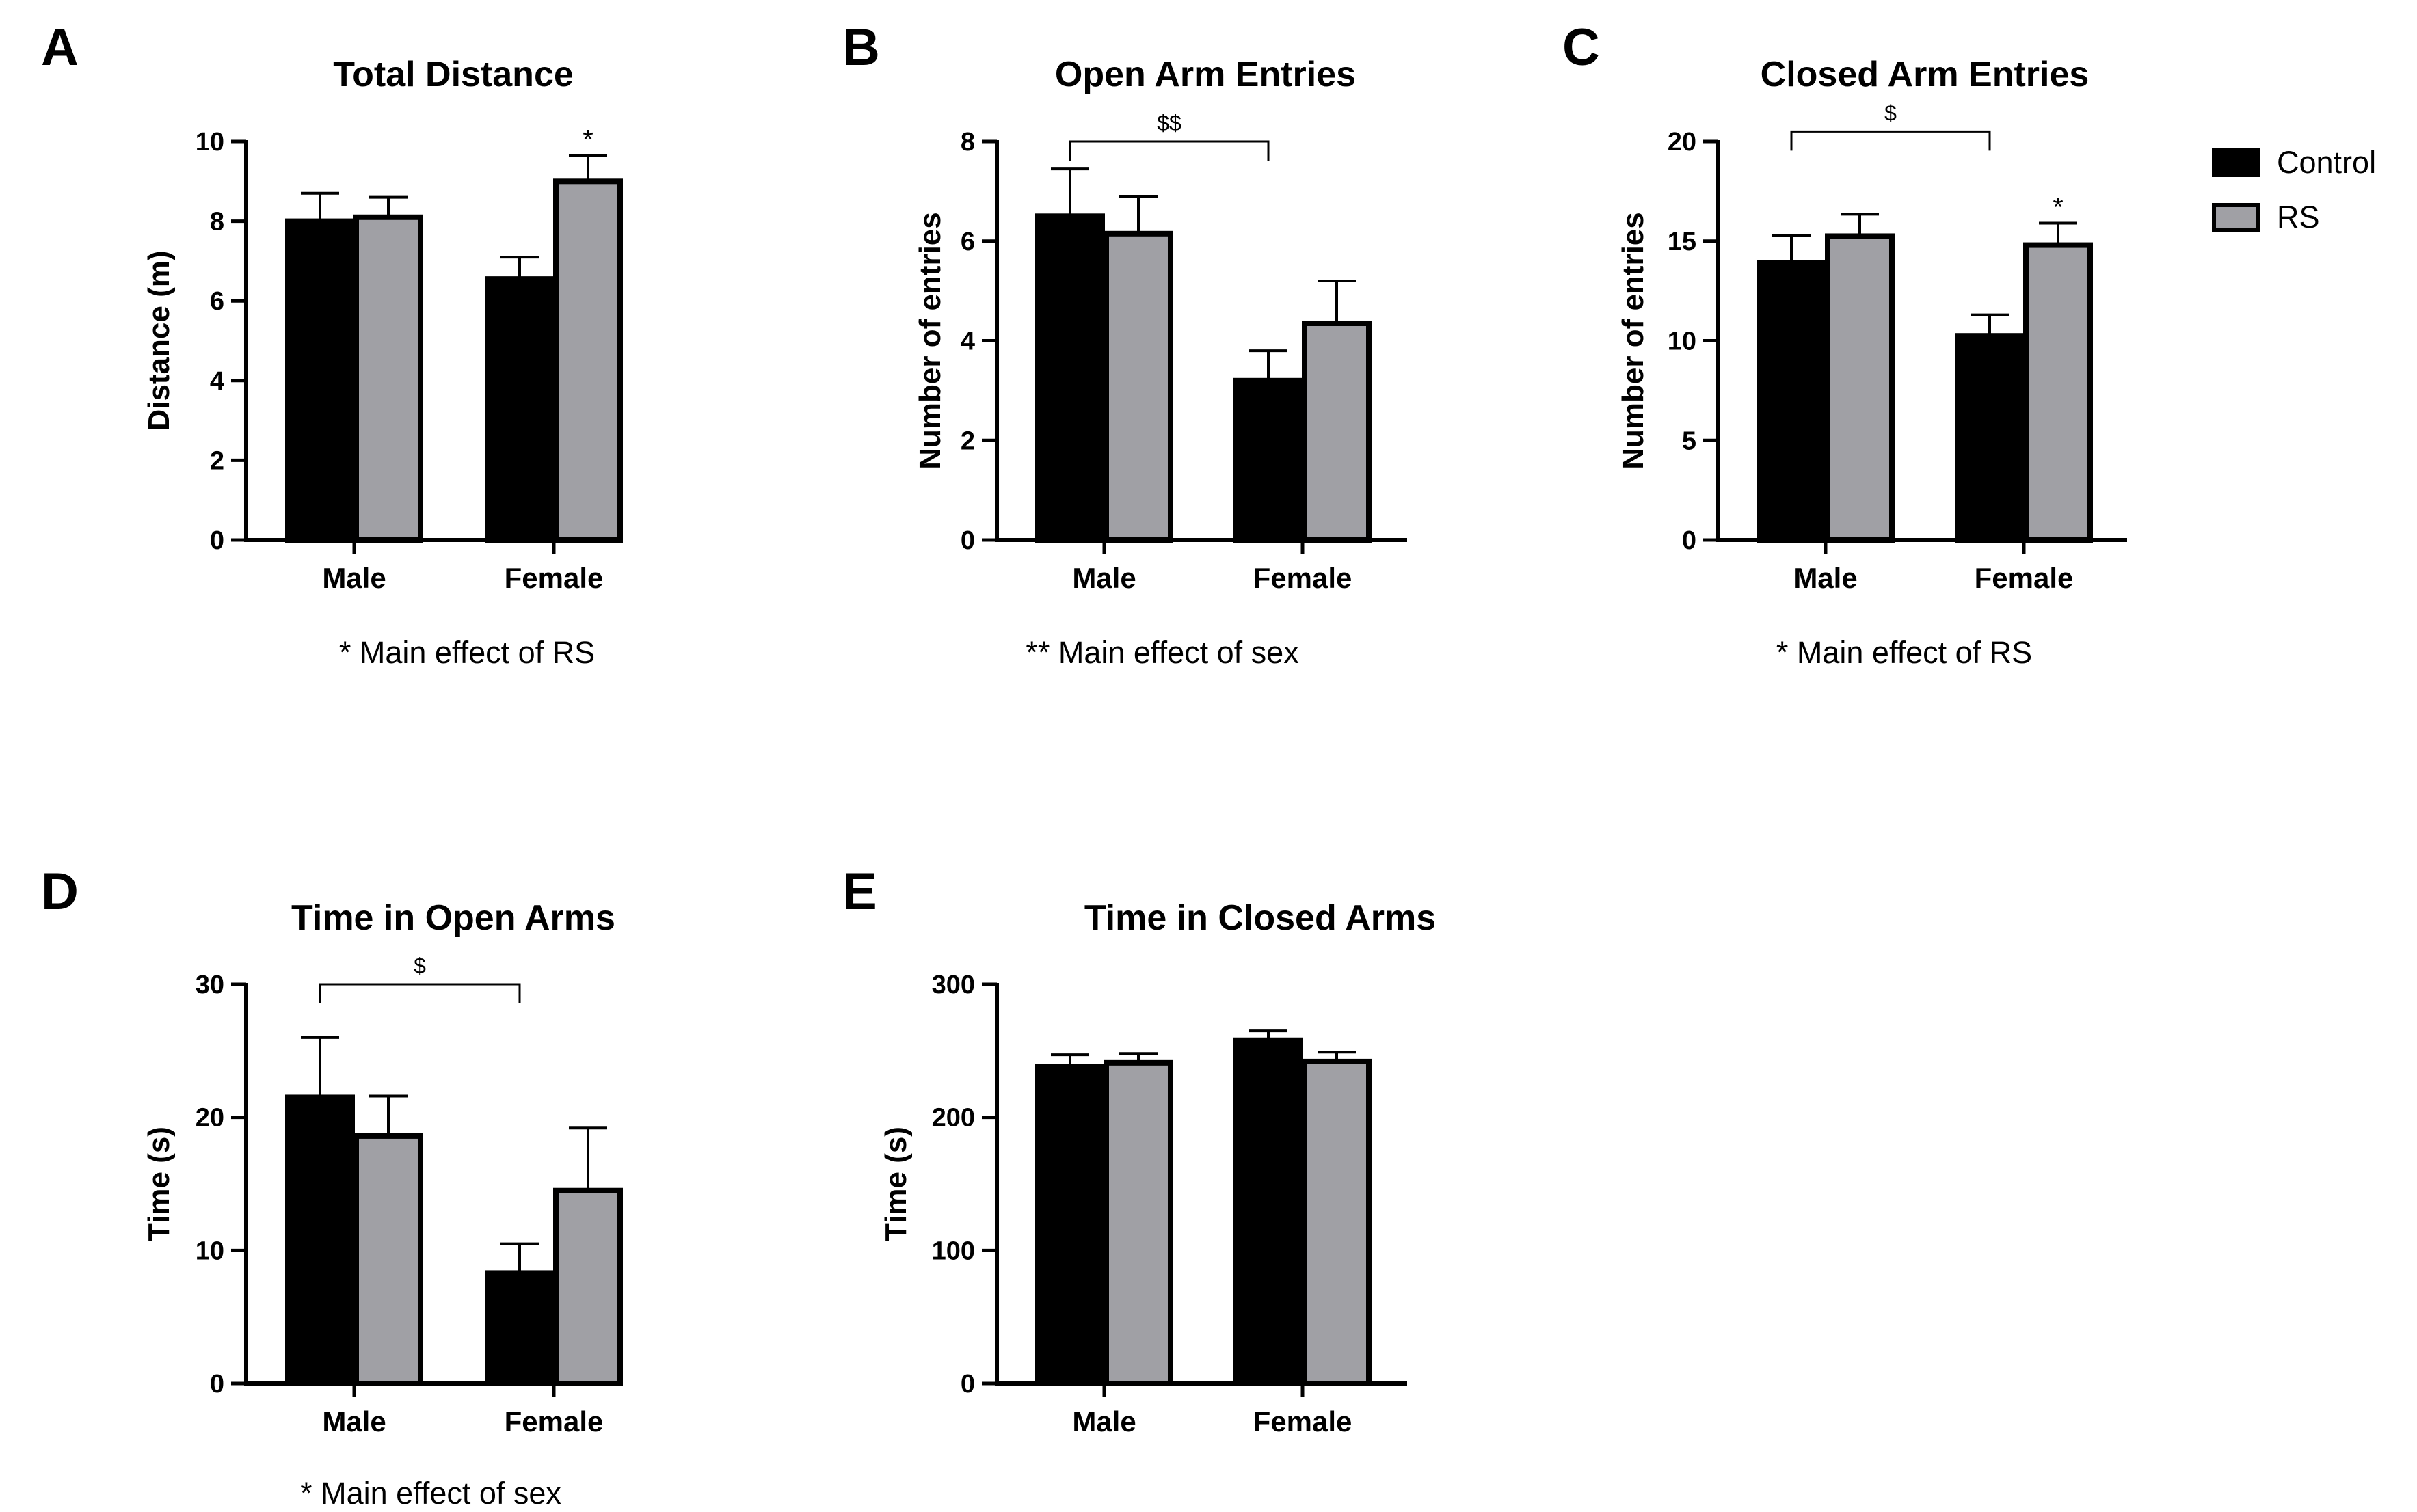 Image resolution: width=2417 pixels, height=1512 pixels. What do you see at coordinates (159, 340) in the screenshot?
I see `y-axis-label: Distance (m)` at bounding box center [159, 340].